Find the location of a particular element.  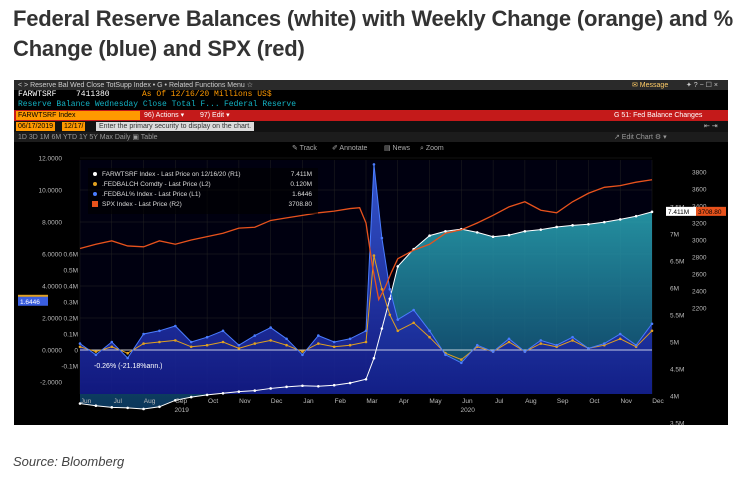

security-input: FARWTSRF Index is located at coordinates (78, 115).